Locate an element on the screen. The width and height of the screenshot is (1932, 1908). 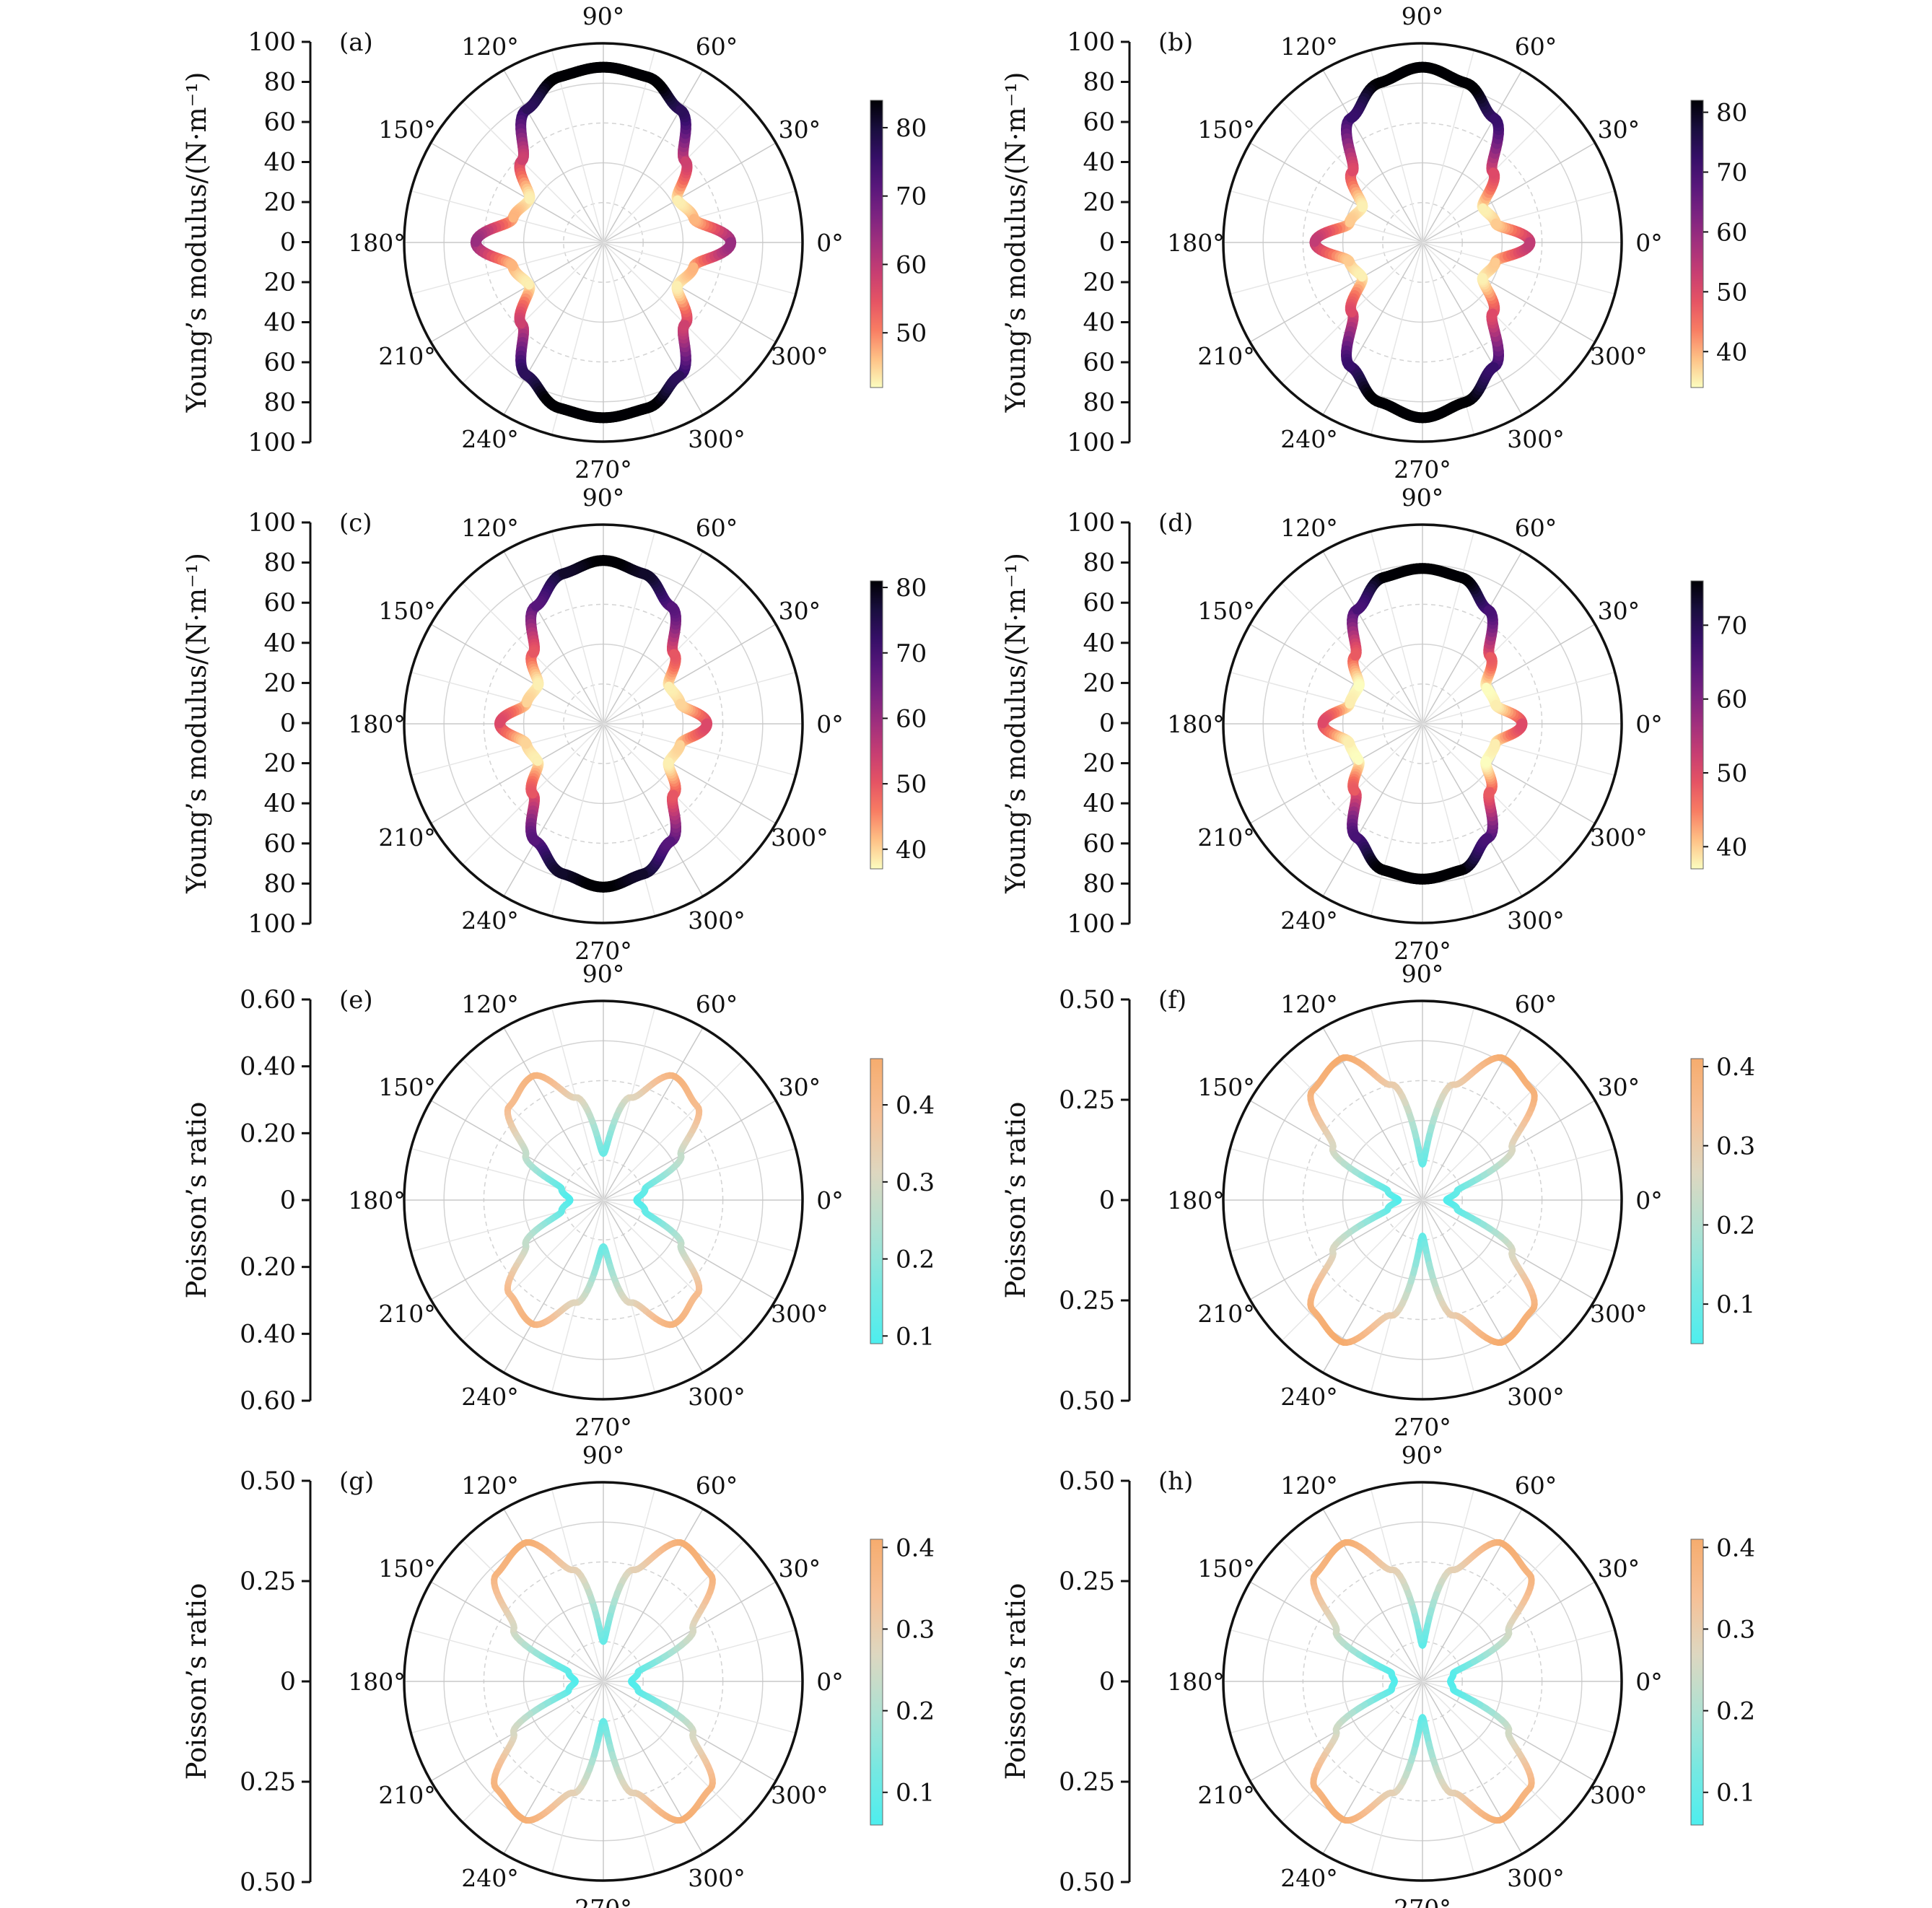
colorbar-tick-label: 80 is located at coordinates (911, 588).